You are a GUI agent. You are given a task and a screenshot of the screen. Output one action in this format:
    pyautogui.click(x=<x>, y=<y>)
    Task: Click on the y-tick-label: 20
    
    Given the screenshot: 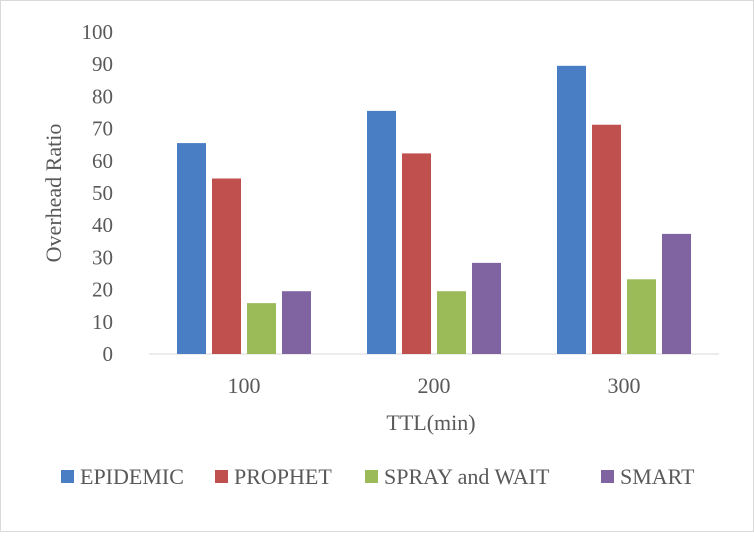 What is the action you would take?
    pyautogui.click(x=102, y=290)
    